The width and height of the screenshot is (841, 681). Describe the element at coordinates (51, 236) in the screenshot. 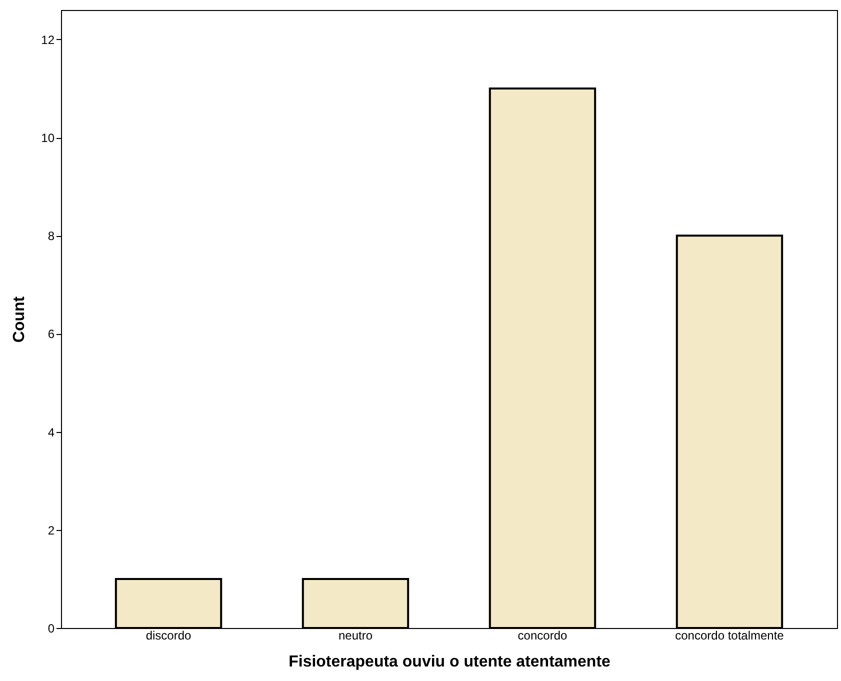

I see `y-tick-label: 8` at that location.